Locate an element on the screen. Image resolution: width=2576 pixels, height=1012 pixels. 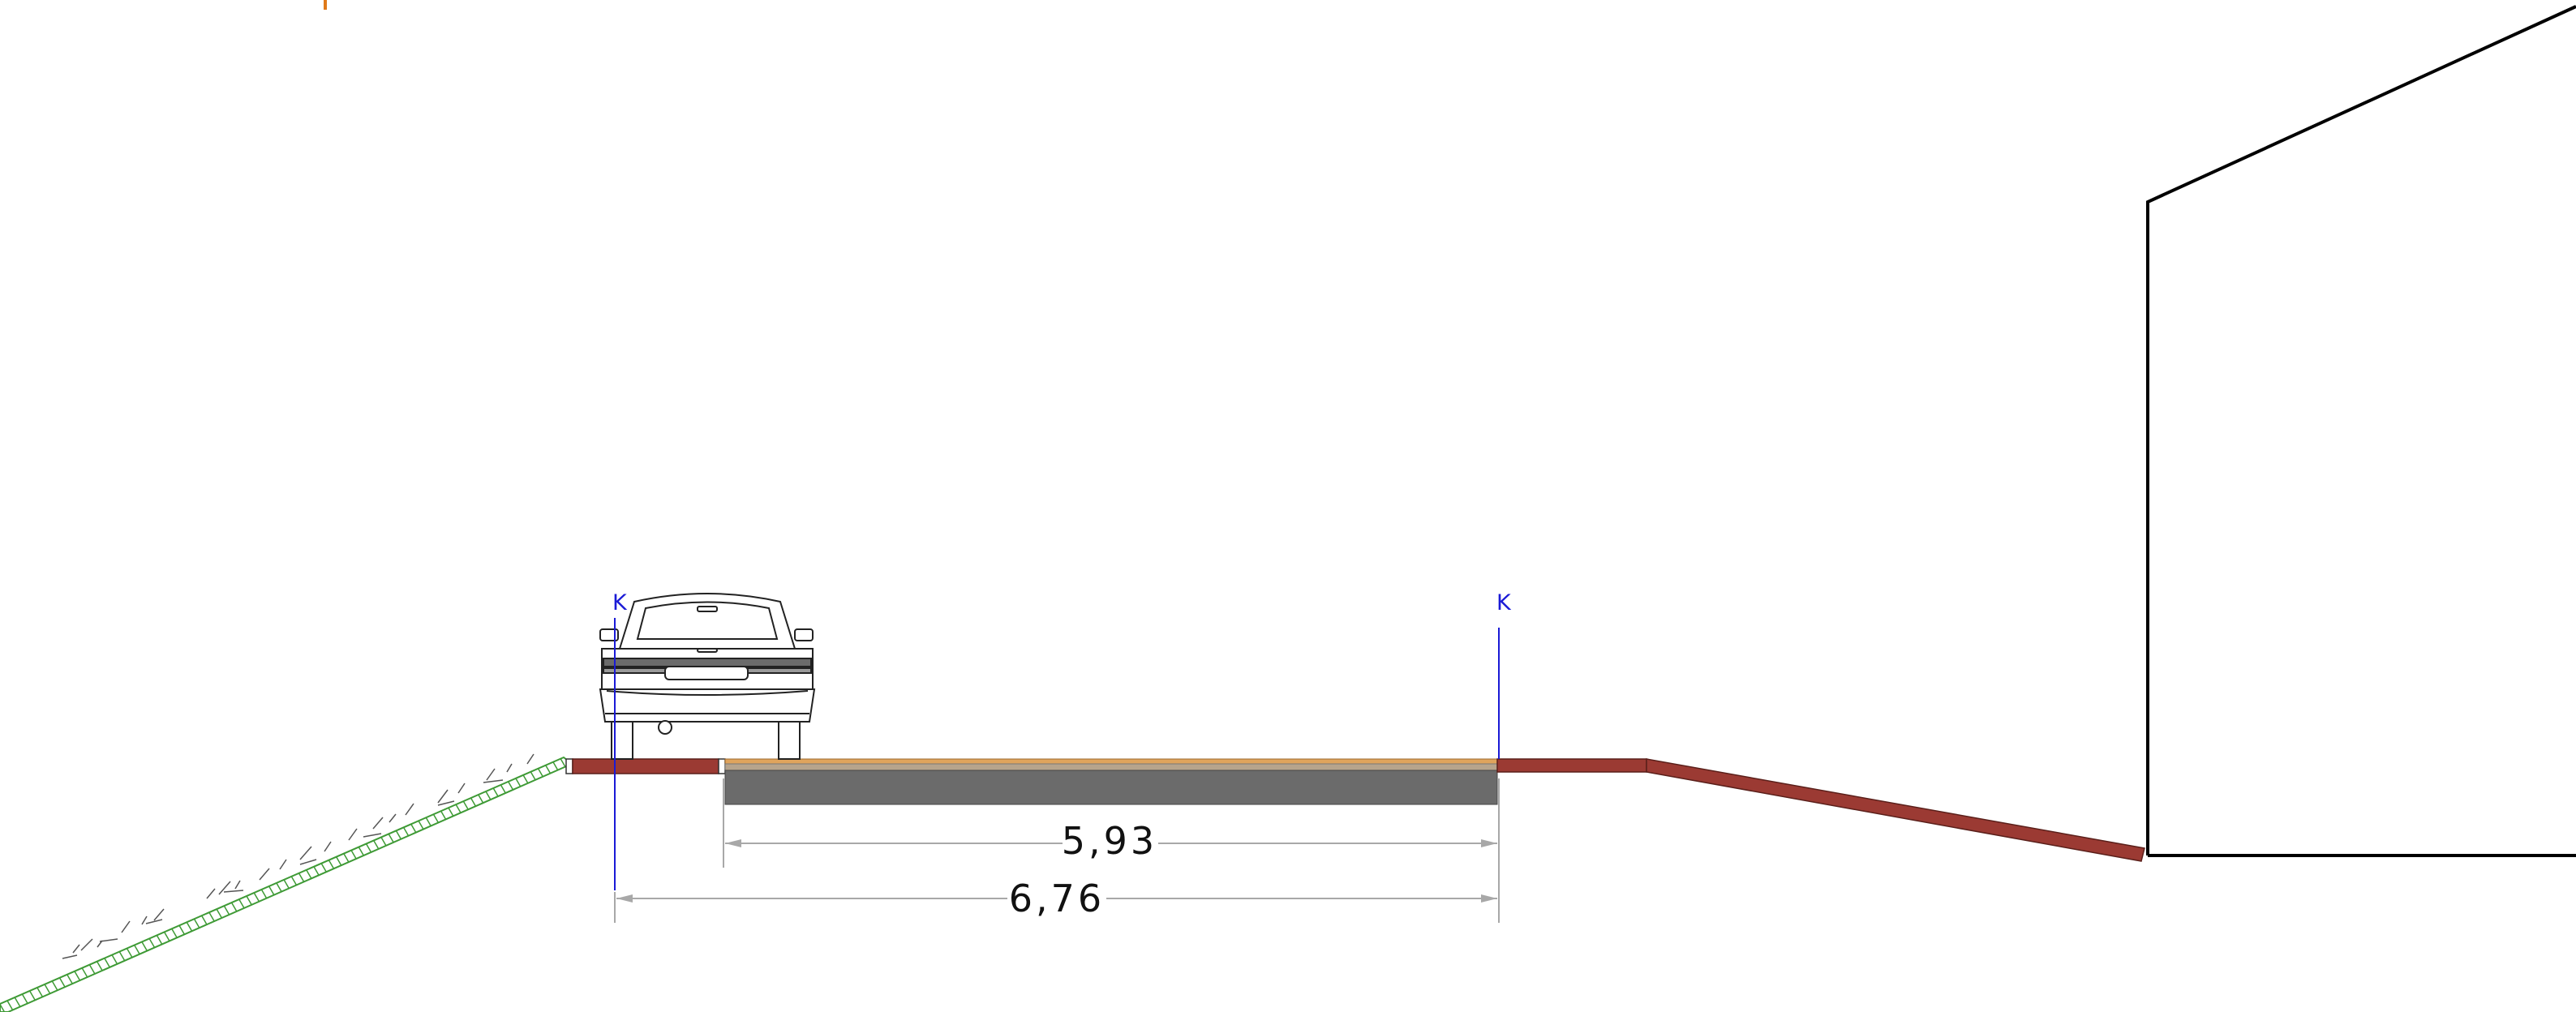
right-shoulder is located at coordinates (1821, 810).